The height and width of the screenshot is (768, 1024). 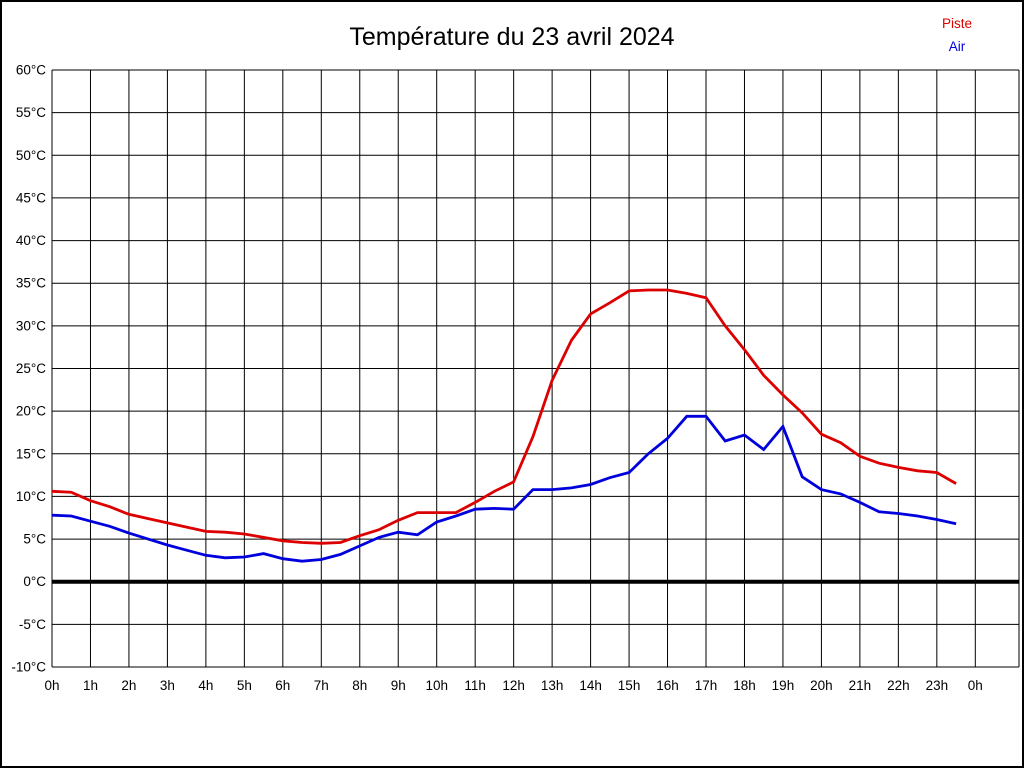 I want to click on y-axis-tick-label: -5°C, so click(x=32, y=624).